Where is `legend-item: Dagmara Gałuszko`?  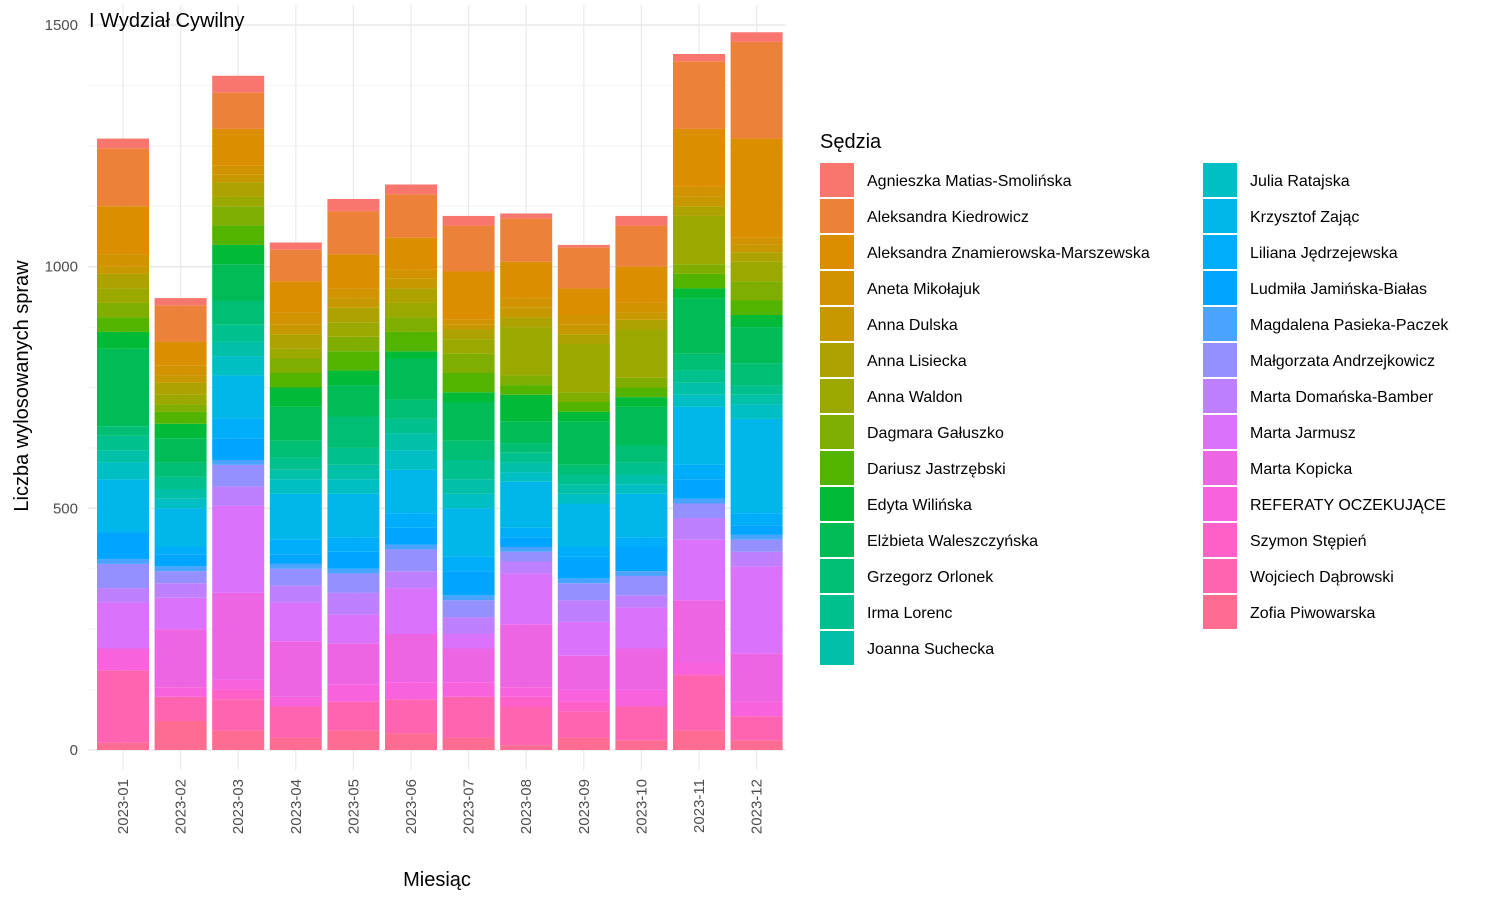 legend-item: Dagmara Gałuszko is located at coordinates (912, 432).